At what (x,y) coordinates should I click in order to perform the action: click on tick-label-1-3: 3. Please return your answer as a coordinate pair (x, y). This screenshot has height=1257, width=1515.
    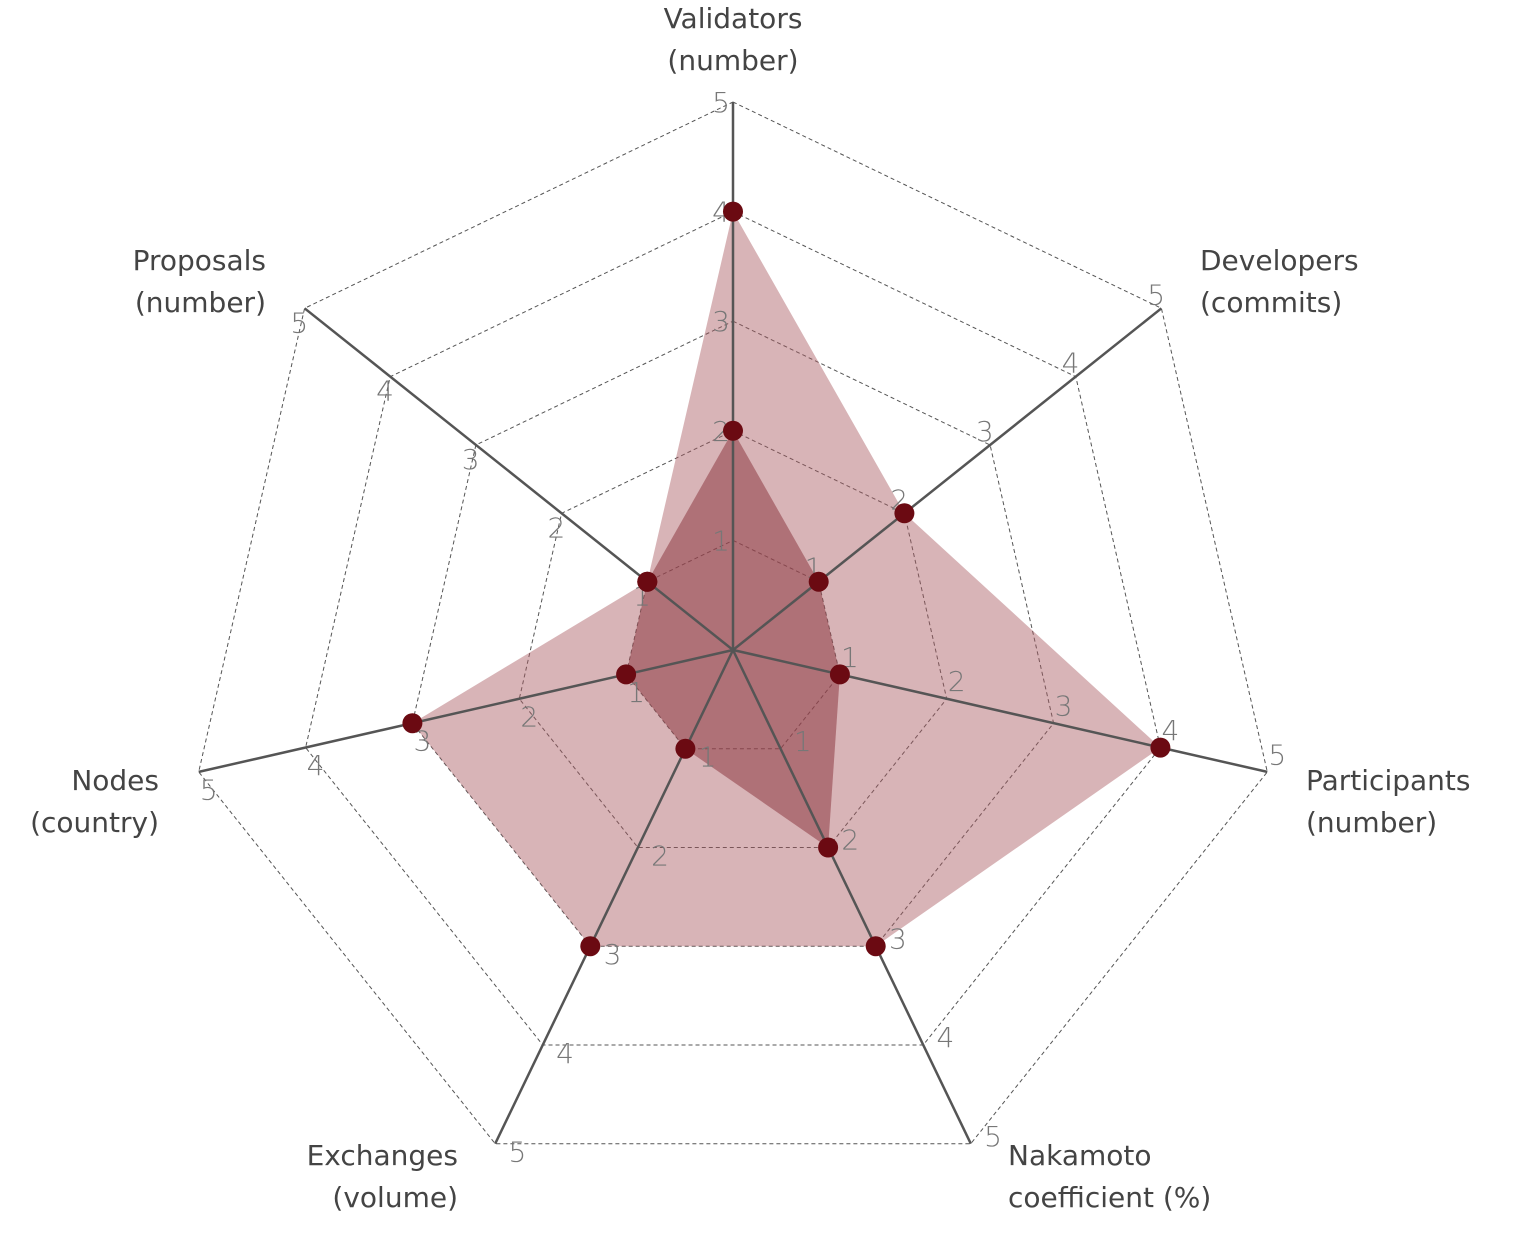
    Looking at the image, I should click on (721, 321).